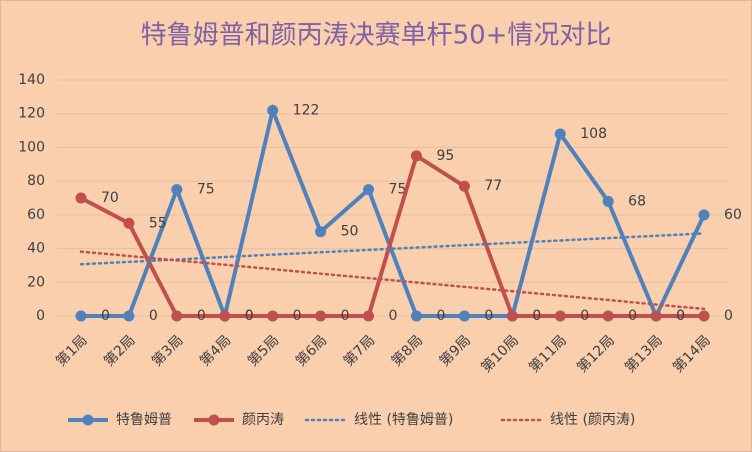 Image resolution: width=752 pixels, height=452 pixels. What do you see at coordinates (263, 420) in the screenshot?
I see `legend-label: 颜丙涛` at bounding box center [263, 420].